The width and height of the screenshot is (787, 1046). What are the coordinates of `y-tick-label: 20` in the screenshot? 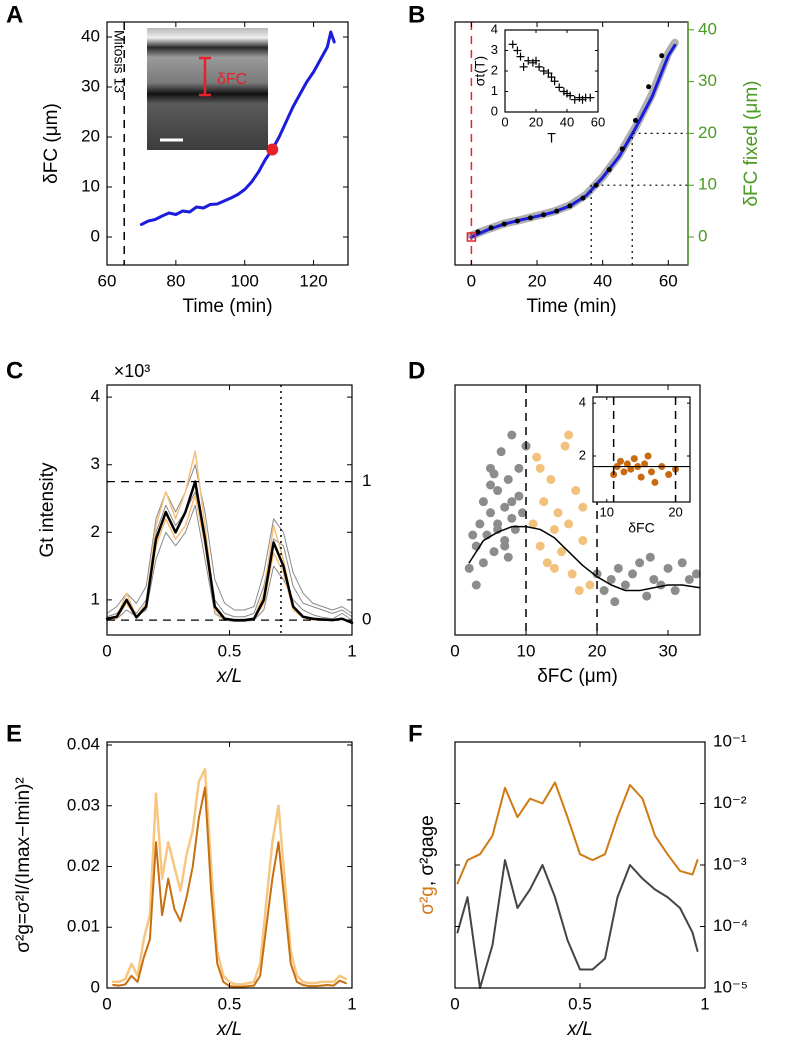 It's located at (90, 135).